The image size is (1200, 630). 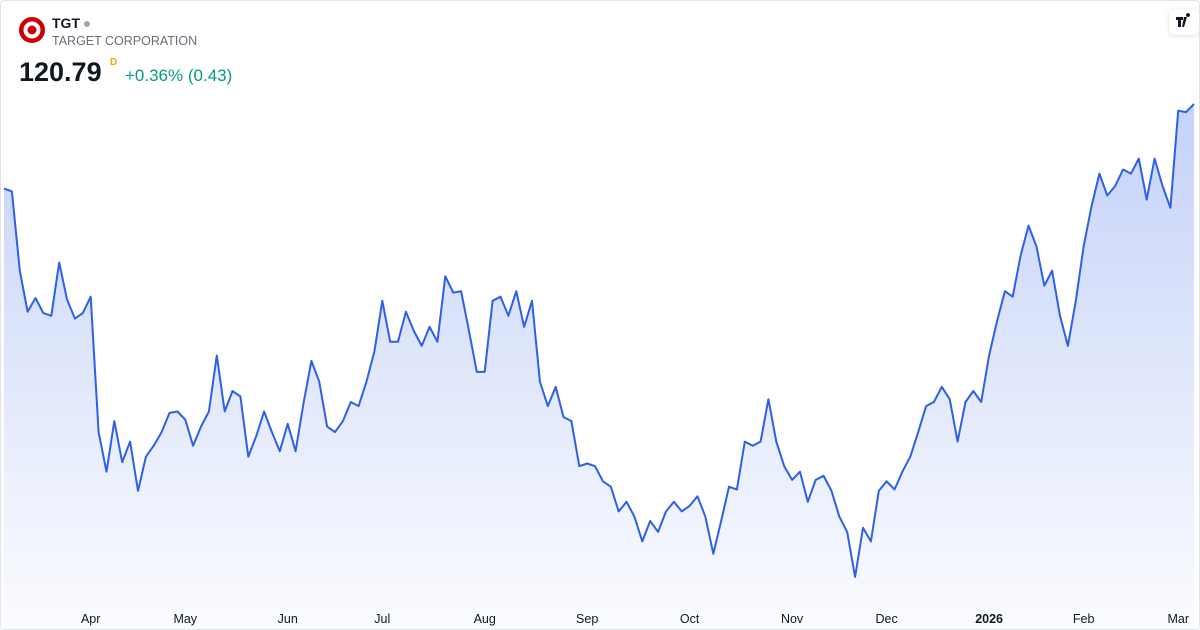 I want to click on x-tick-label: Sep, so click(x=587, y=619).